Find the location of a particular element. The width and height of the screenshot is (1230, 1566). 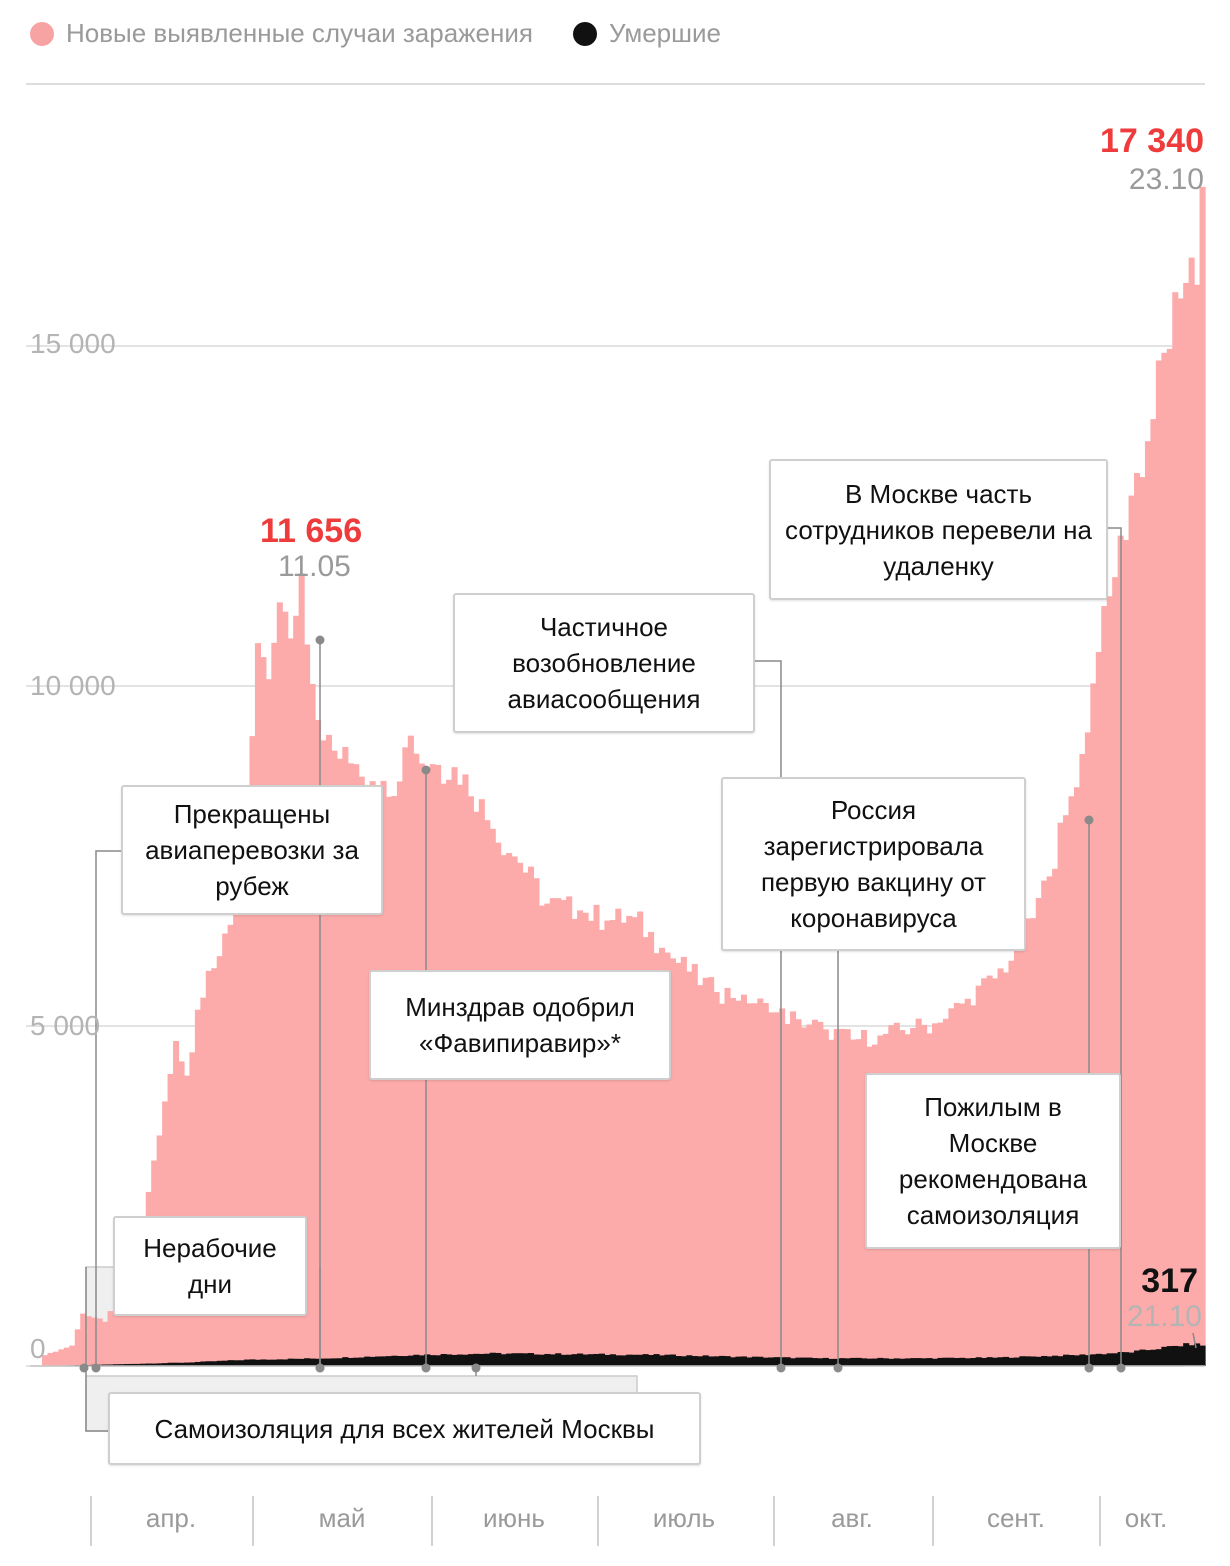

callout-self-isolation: Самоизоляция для всех жителей Москвы is located at coordinates (404, 1428).